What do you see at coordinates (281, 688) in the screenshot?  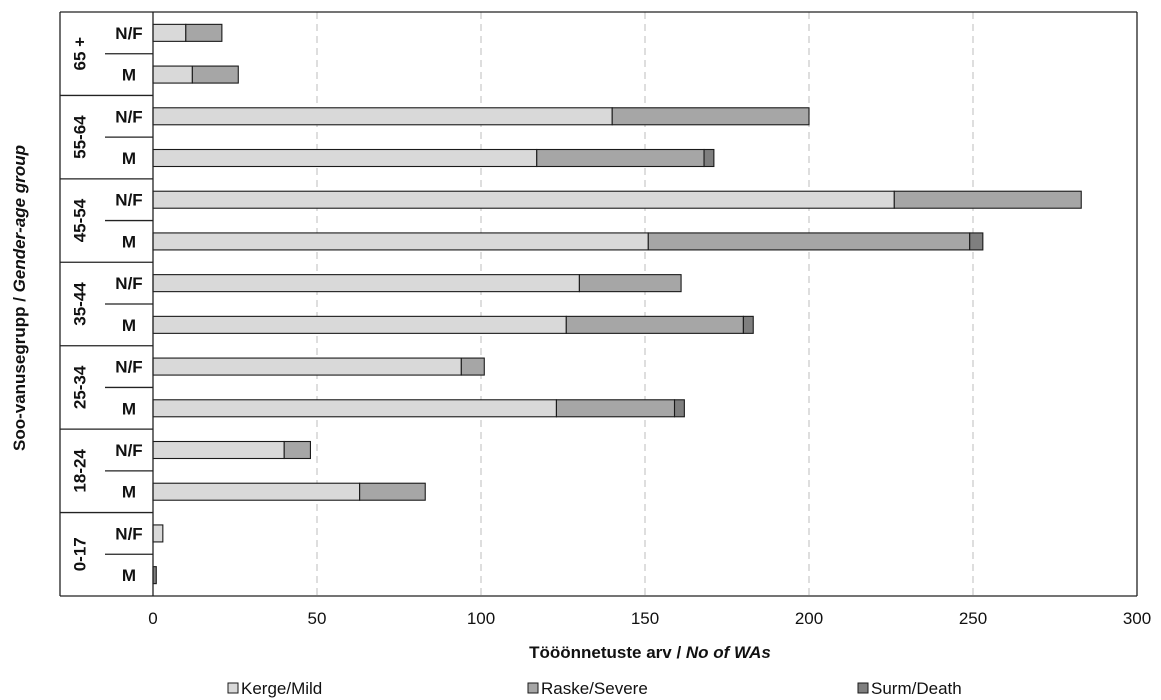 I see `legend-label: Kerge/Mild` at bounding box center [281, 688].